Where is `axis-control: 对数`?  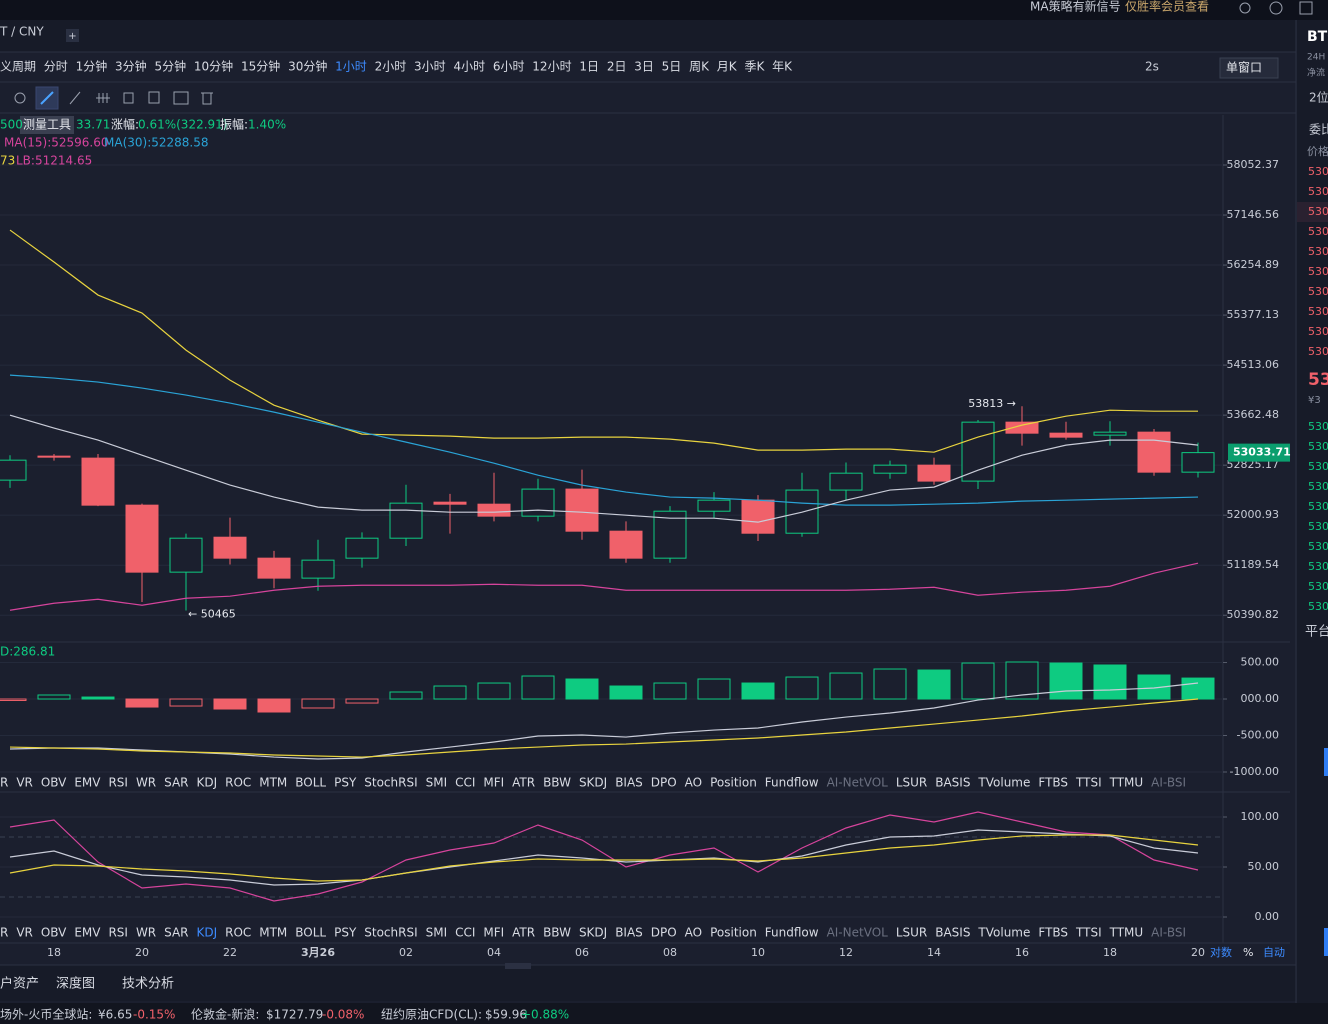
axis-control: 对数 is located at coordinates (1221, 952).